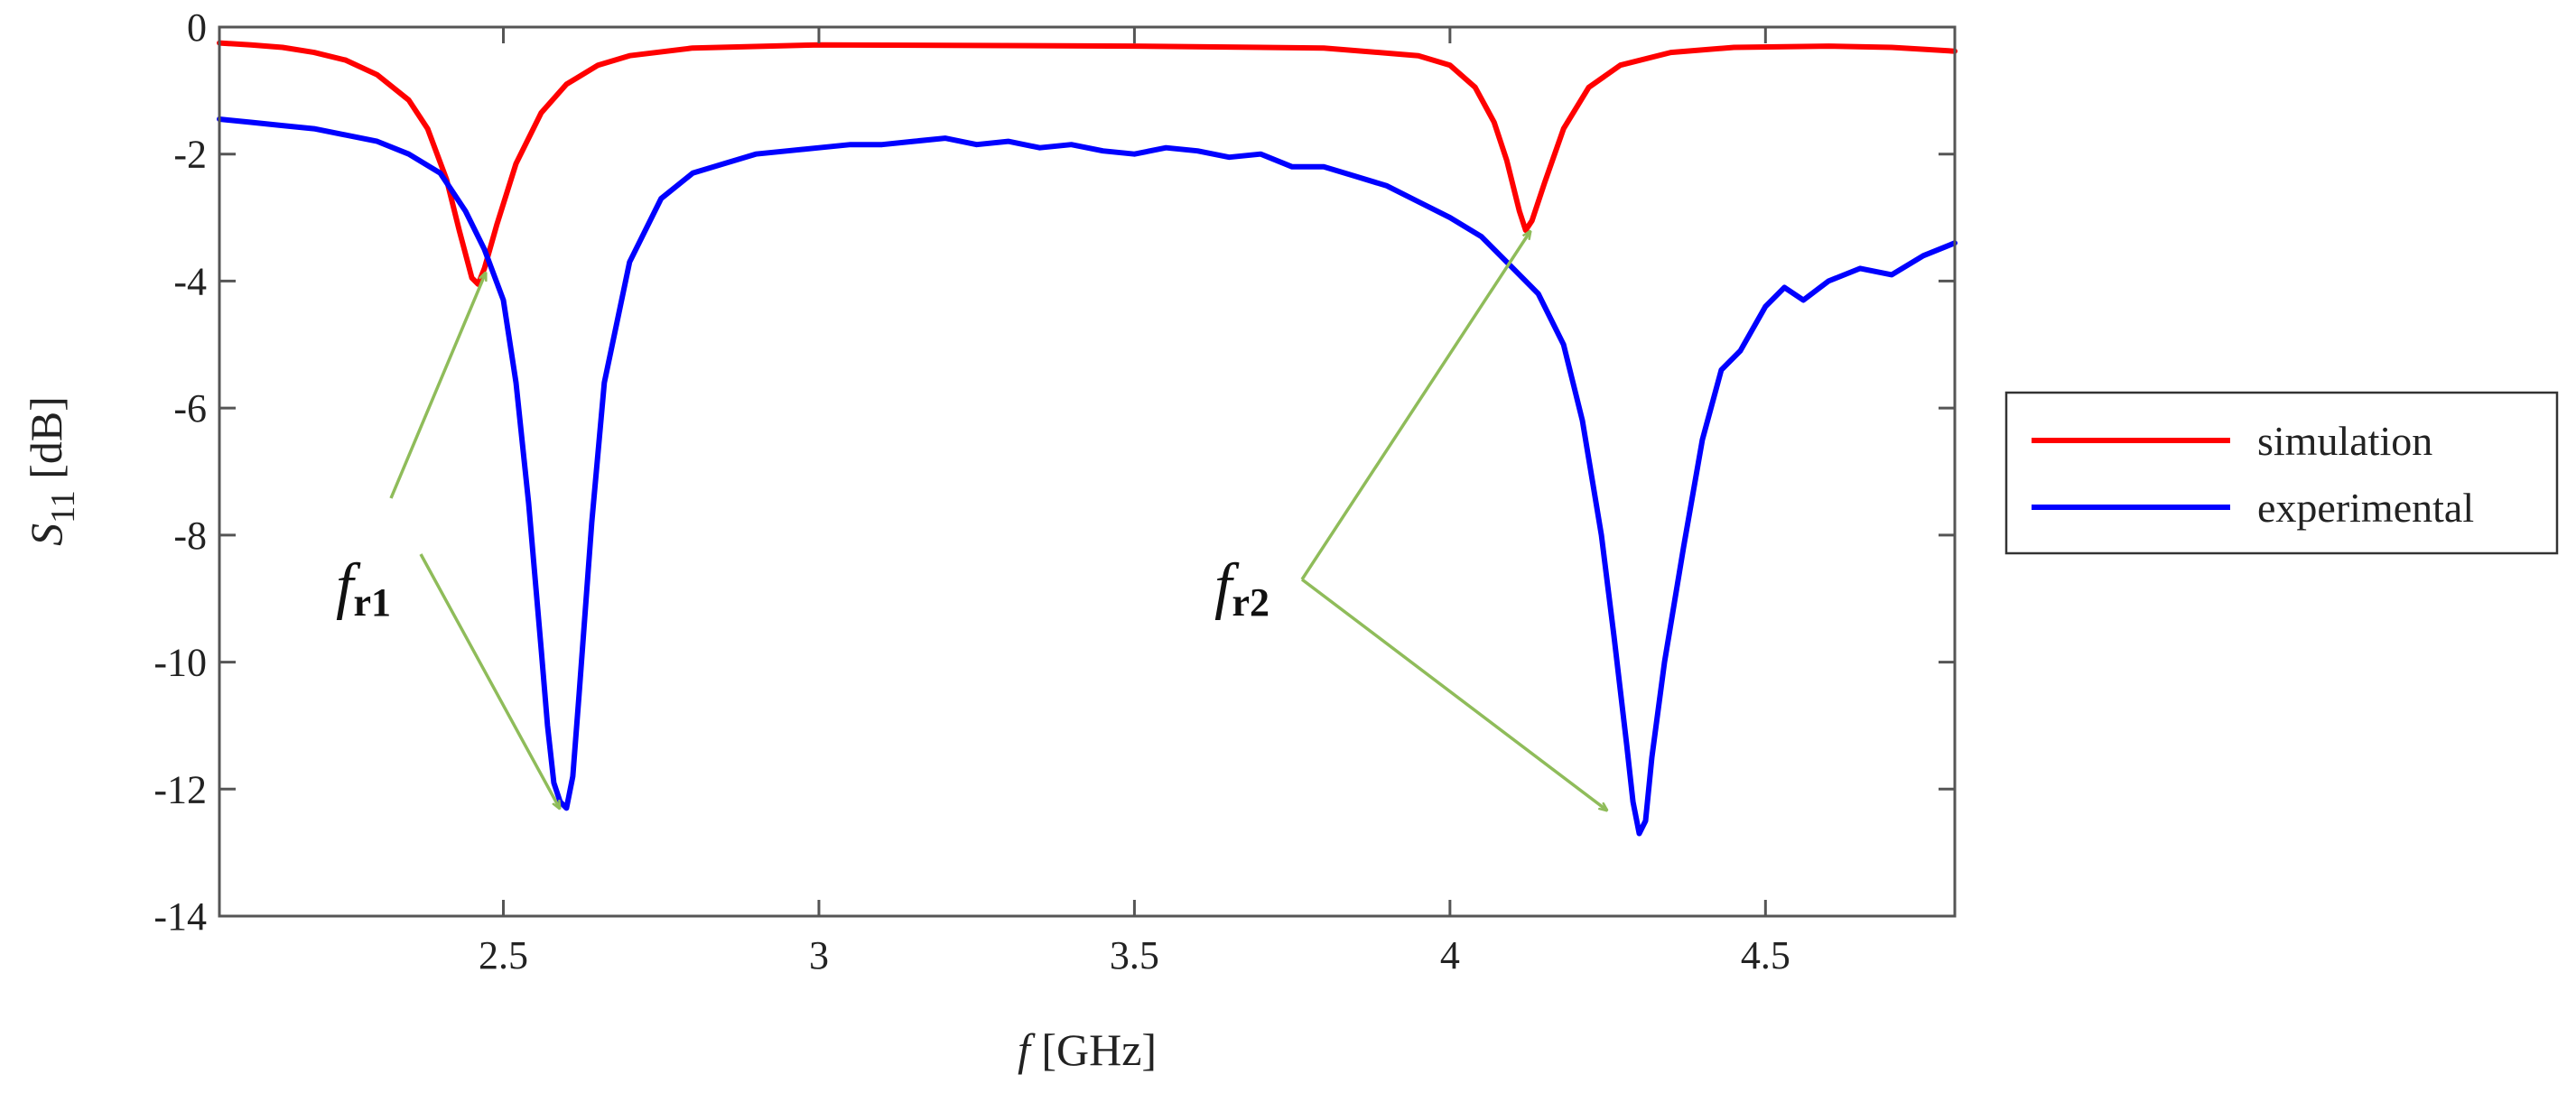 Image resolution: width=2576 pixels, height=1093 pixels. What do you see at coordinates (190, 281) in the screenshot?
I see `y-tick-label: -4` at bounding box center [190, 281].